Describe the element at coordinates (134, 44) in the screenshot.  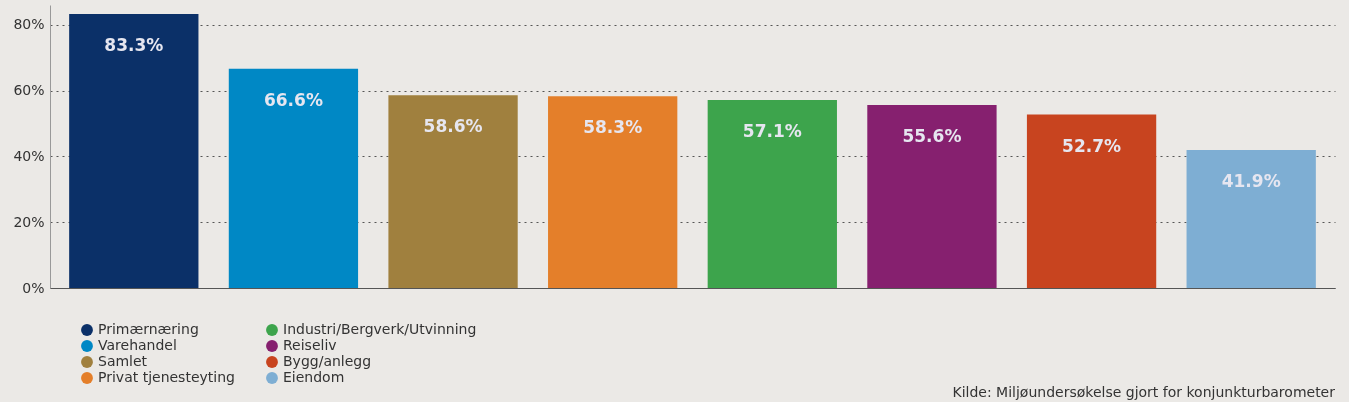
I see `data-label: 83.3%` at that location.